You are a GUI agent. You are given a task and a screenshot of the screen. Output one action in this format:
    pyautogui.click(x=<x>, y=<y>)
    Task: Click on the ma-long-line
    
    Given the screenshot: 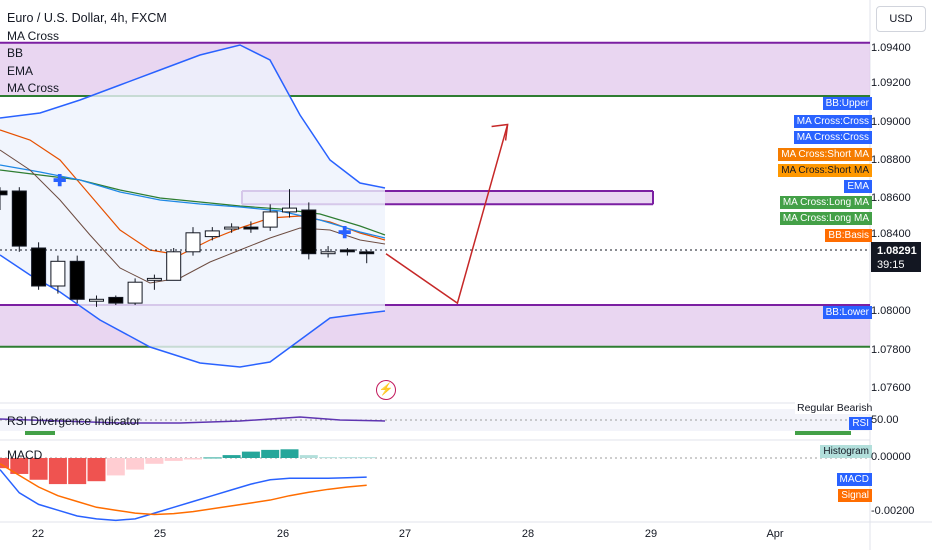 What is the action you would take?
    pyautogui.click(x=193, y=202)
    